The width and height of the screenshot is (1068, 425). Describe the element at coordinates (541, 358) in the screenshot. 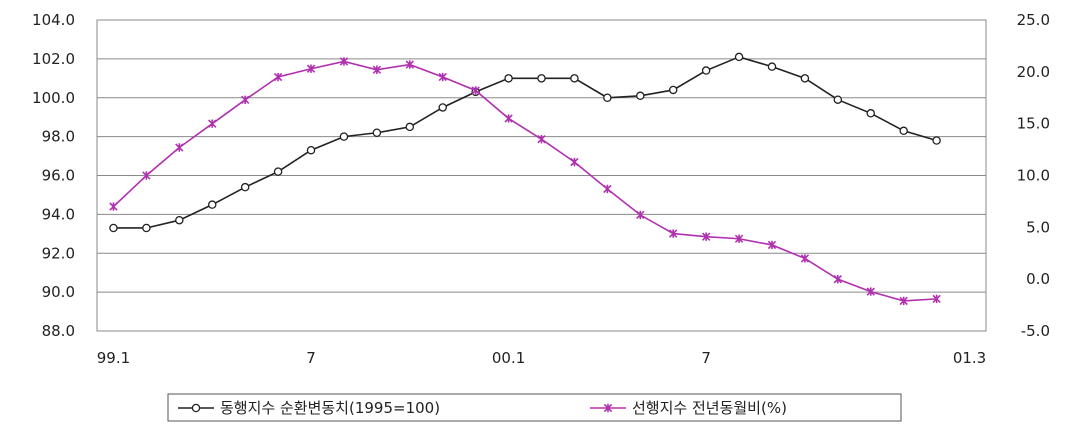

I see `x-axis-ticks: 99.1 7 00.1 7 01.3` at that location.